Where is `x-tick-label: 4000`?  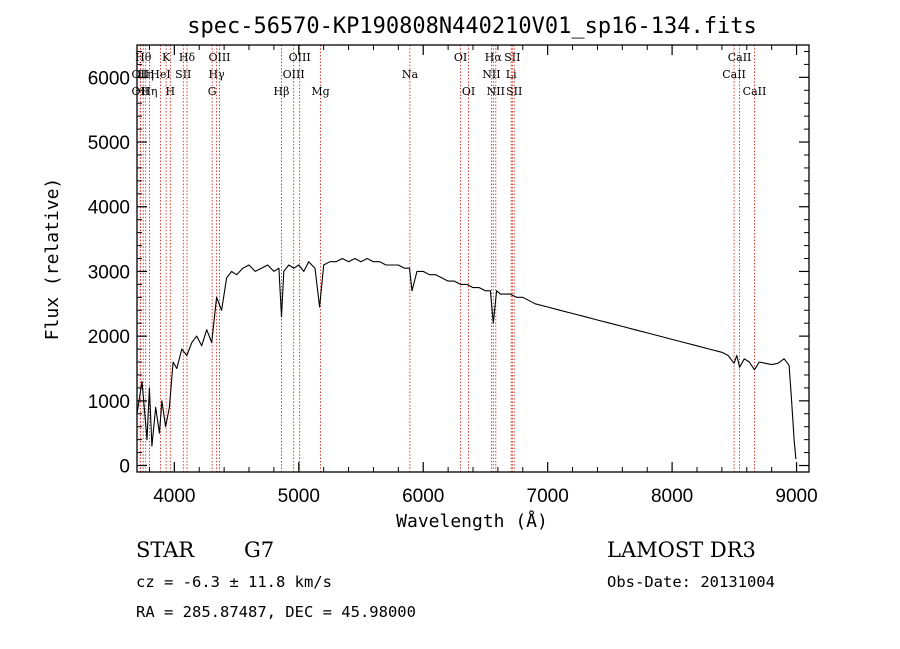 x-tick-label: 4000 is located at coordinates (174, 496).